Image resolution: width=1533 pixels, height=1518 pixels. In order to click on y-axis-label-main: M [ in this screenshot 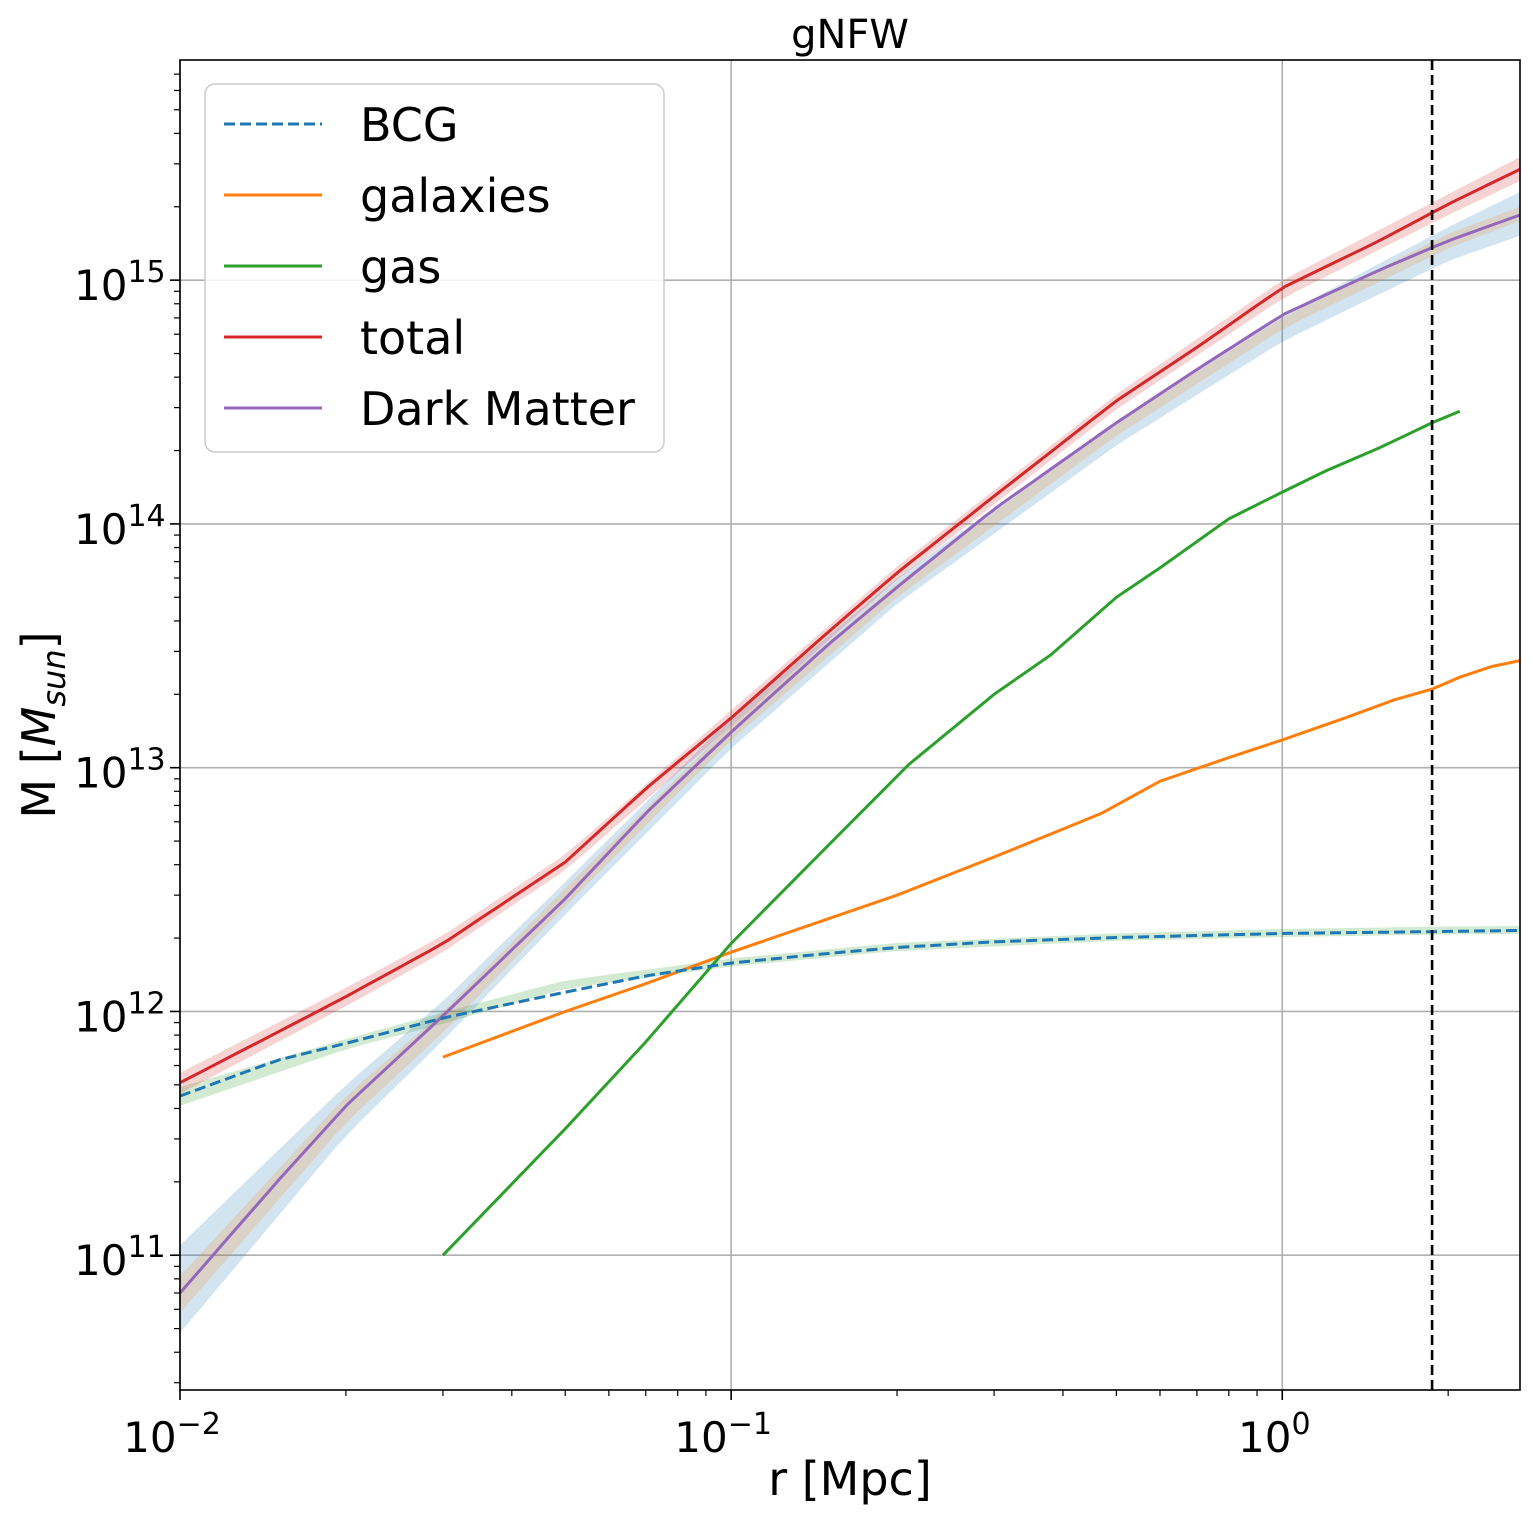, I will do `click(39, 782)`.